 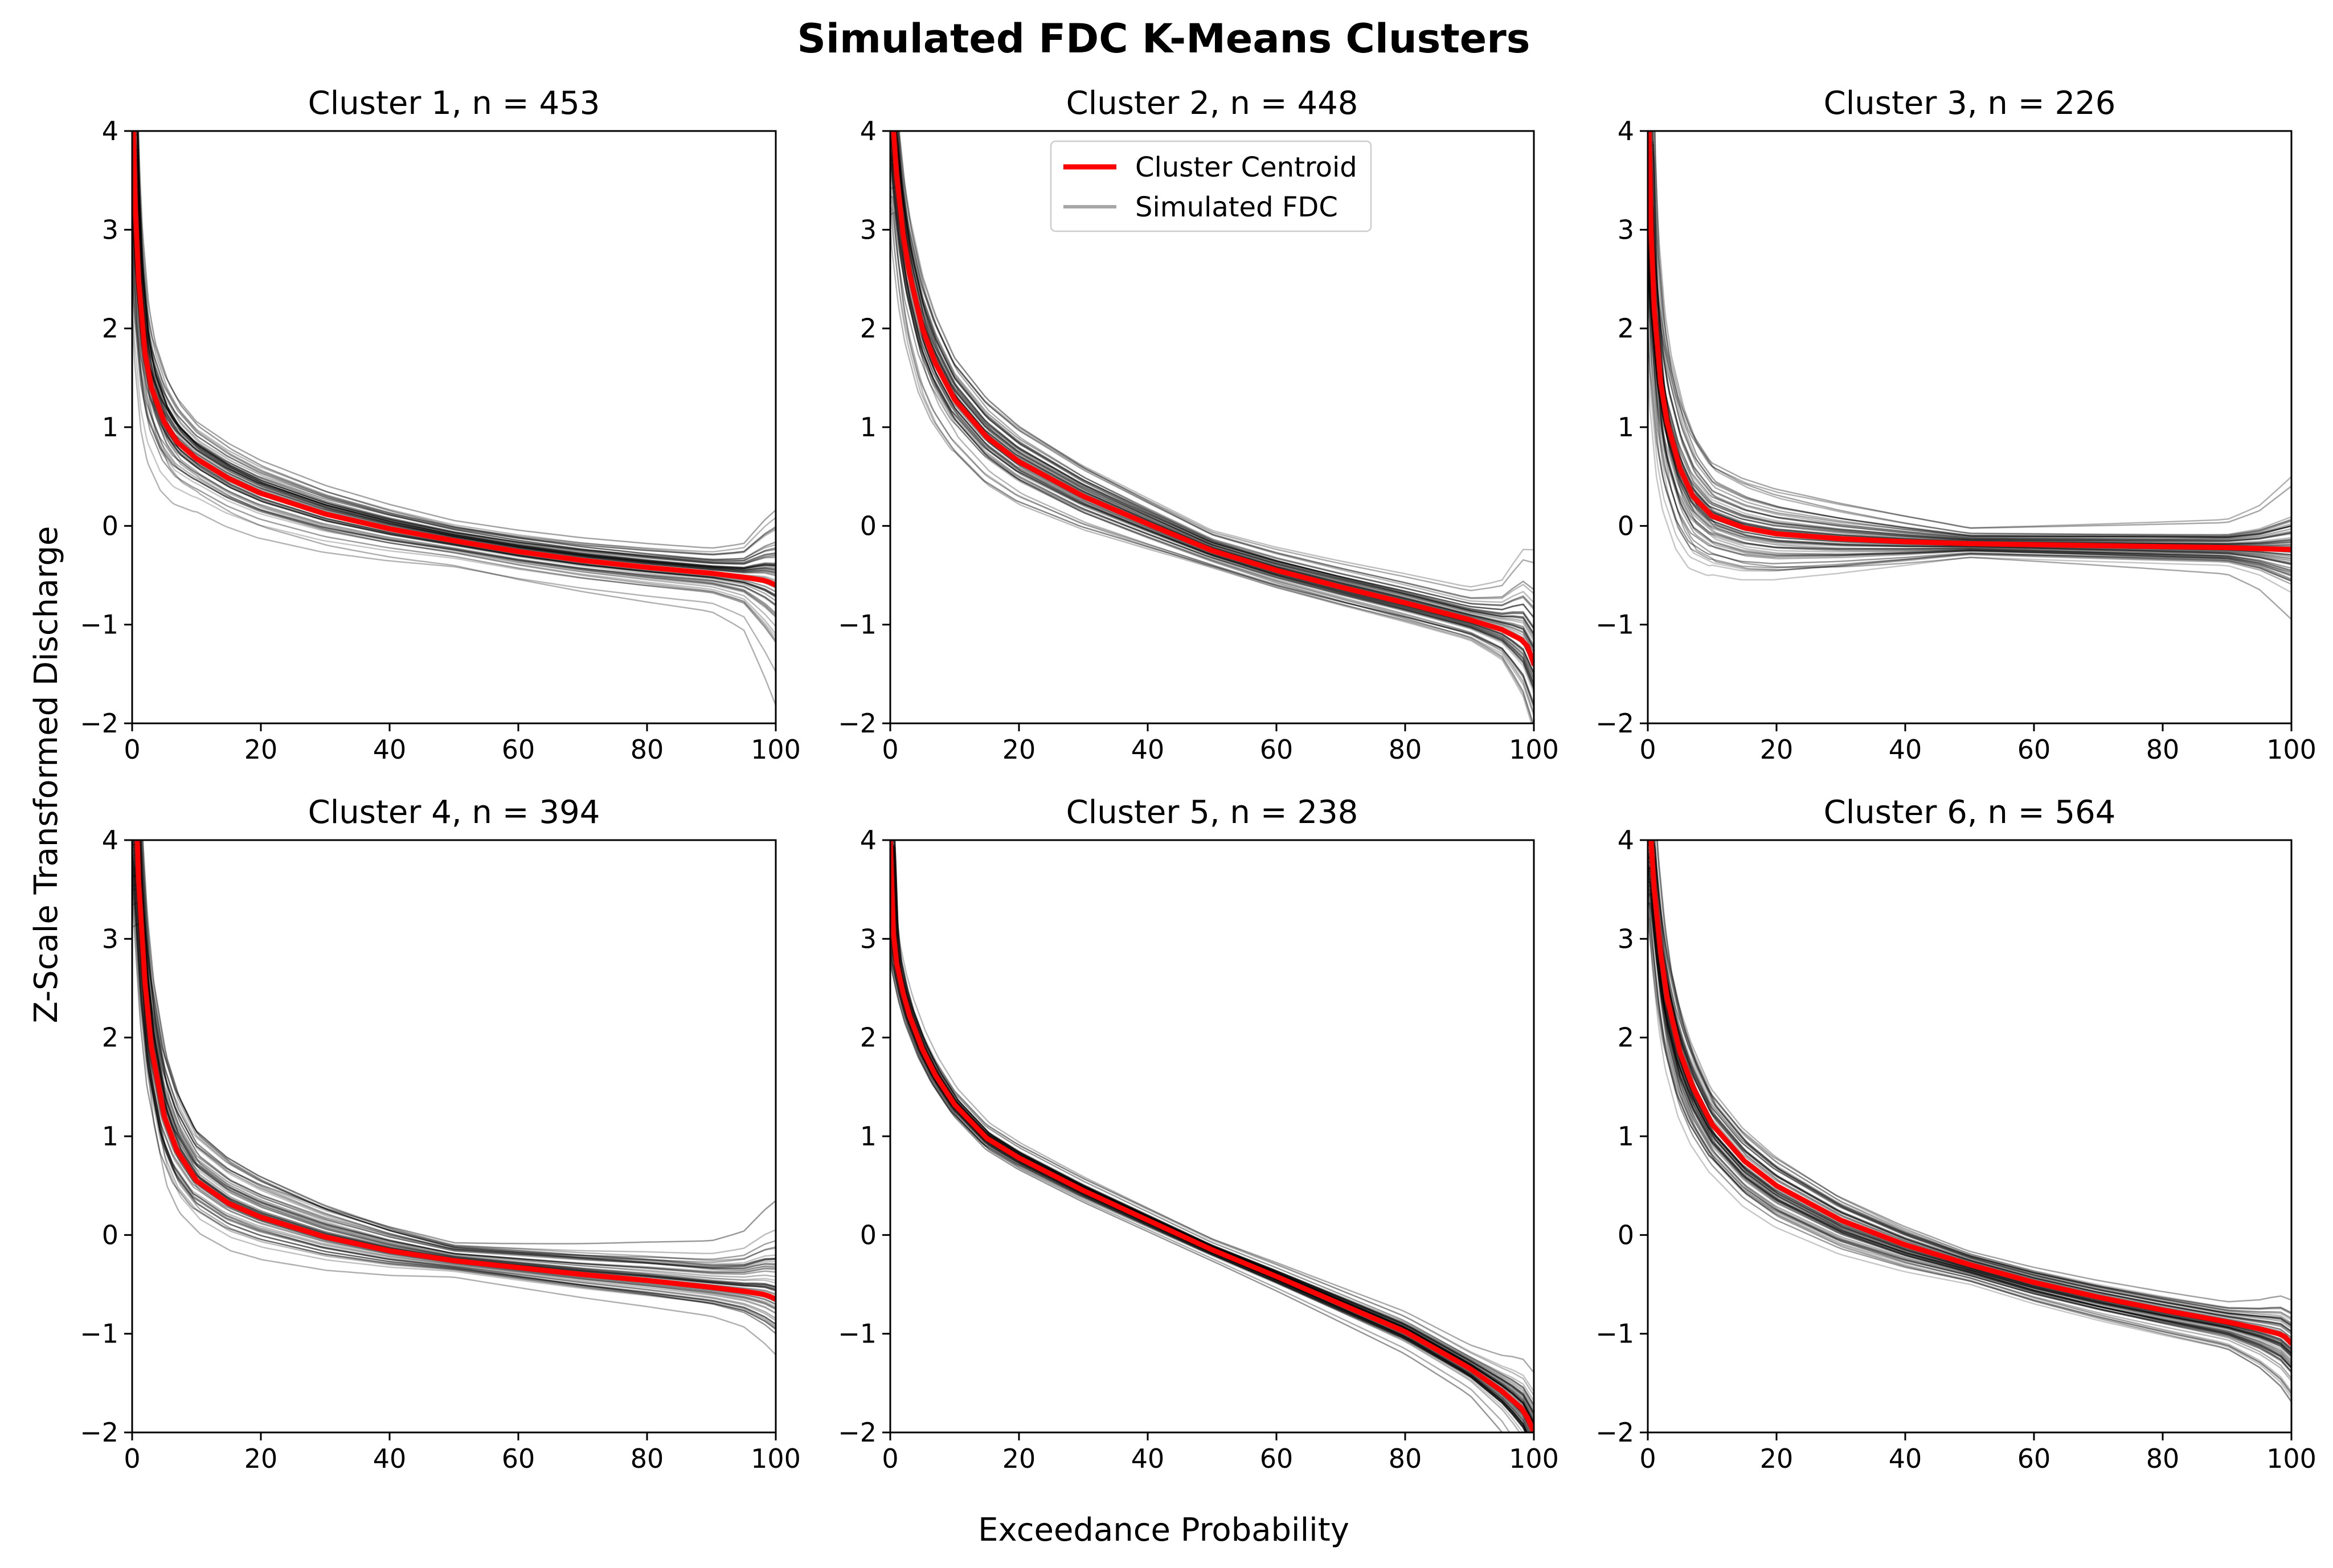 What do you see at coordinates (1211, 186) in the screenshot?
I see `legend-box` at bounding box center [1211, 186].